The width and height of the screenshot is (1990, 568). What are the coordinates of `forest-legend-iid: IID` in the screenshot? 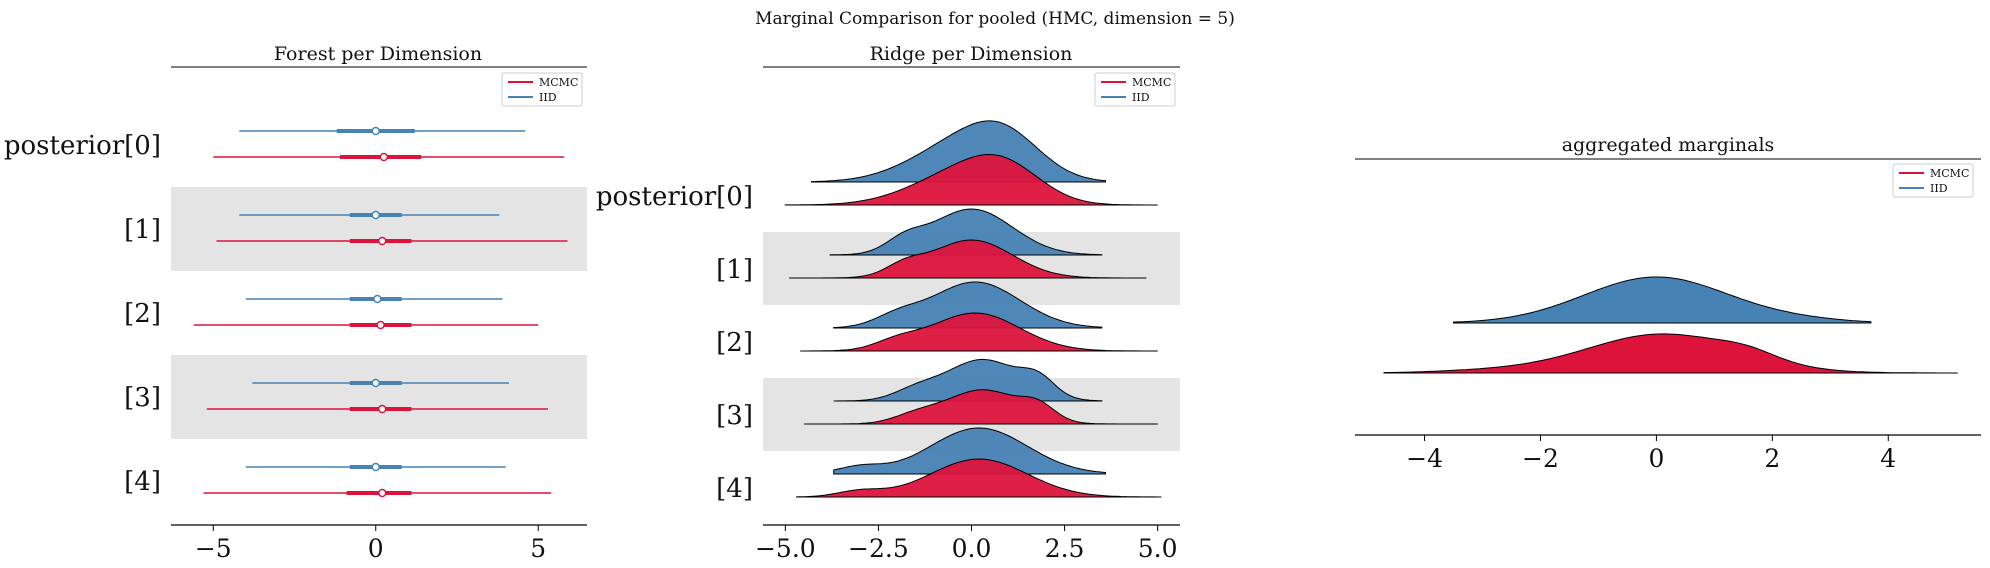 It's located at (548, 97).